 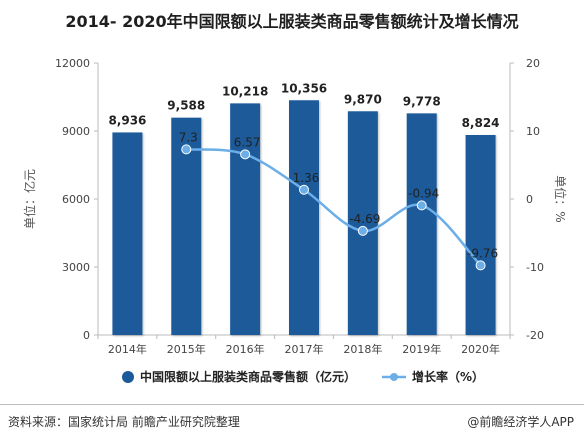 What do you see at coordinates (76, 267) in the screenshot?
I see `left-tick-label: 3000` at bounding box center [76, 267].